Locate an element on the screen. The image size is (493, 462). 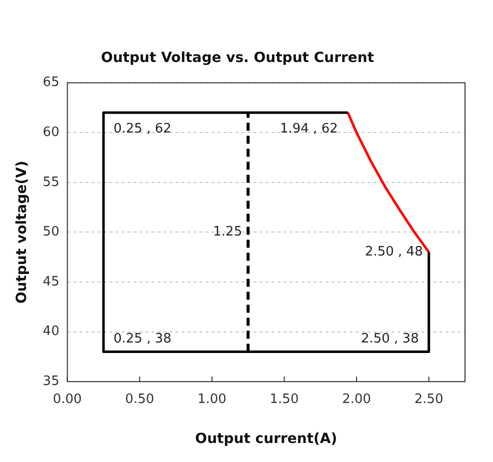
x-tick-label: 2.50 is located at coordinates (429, 399).